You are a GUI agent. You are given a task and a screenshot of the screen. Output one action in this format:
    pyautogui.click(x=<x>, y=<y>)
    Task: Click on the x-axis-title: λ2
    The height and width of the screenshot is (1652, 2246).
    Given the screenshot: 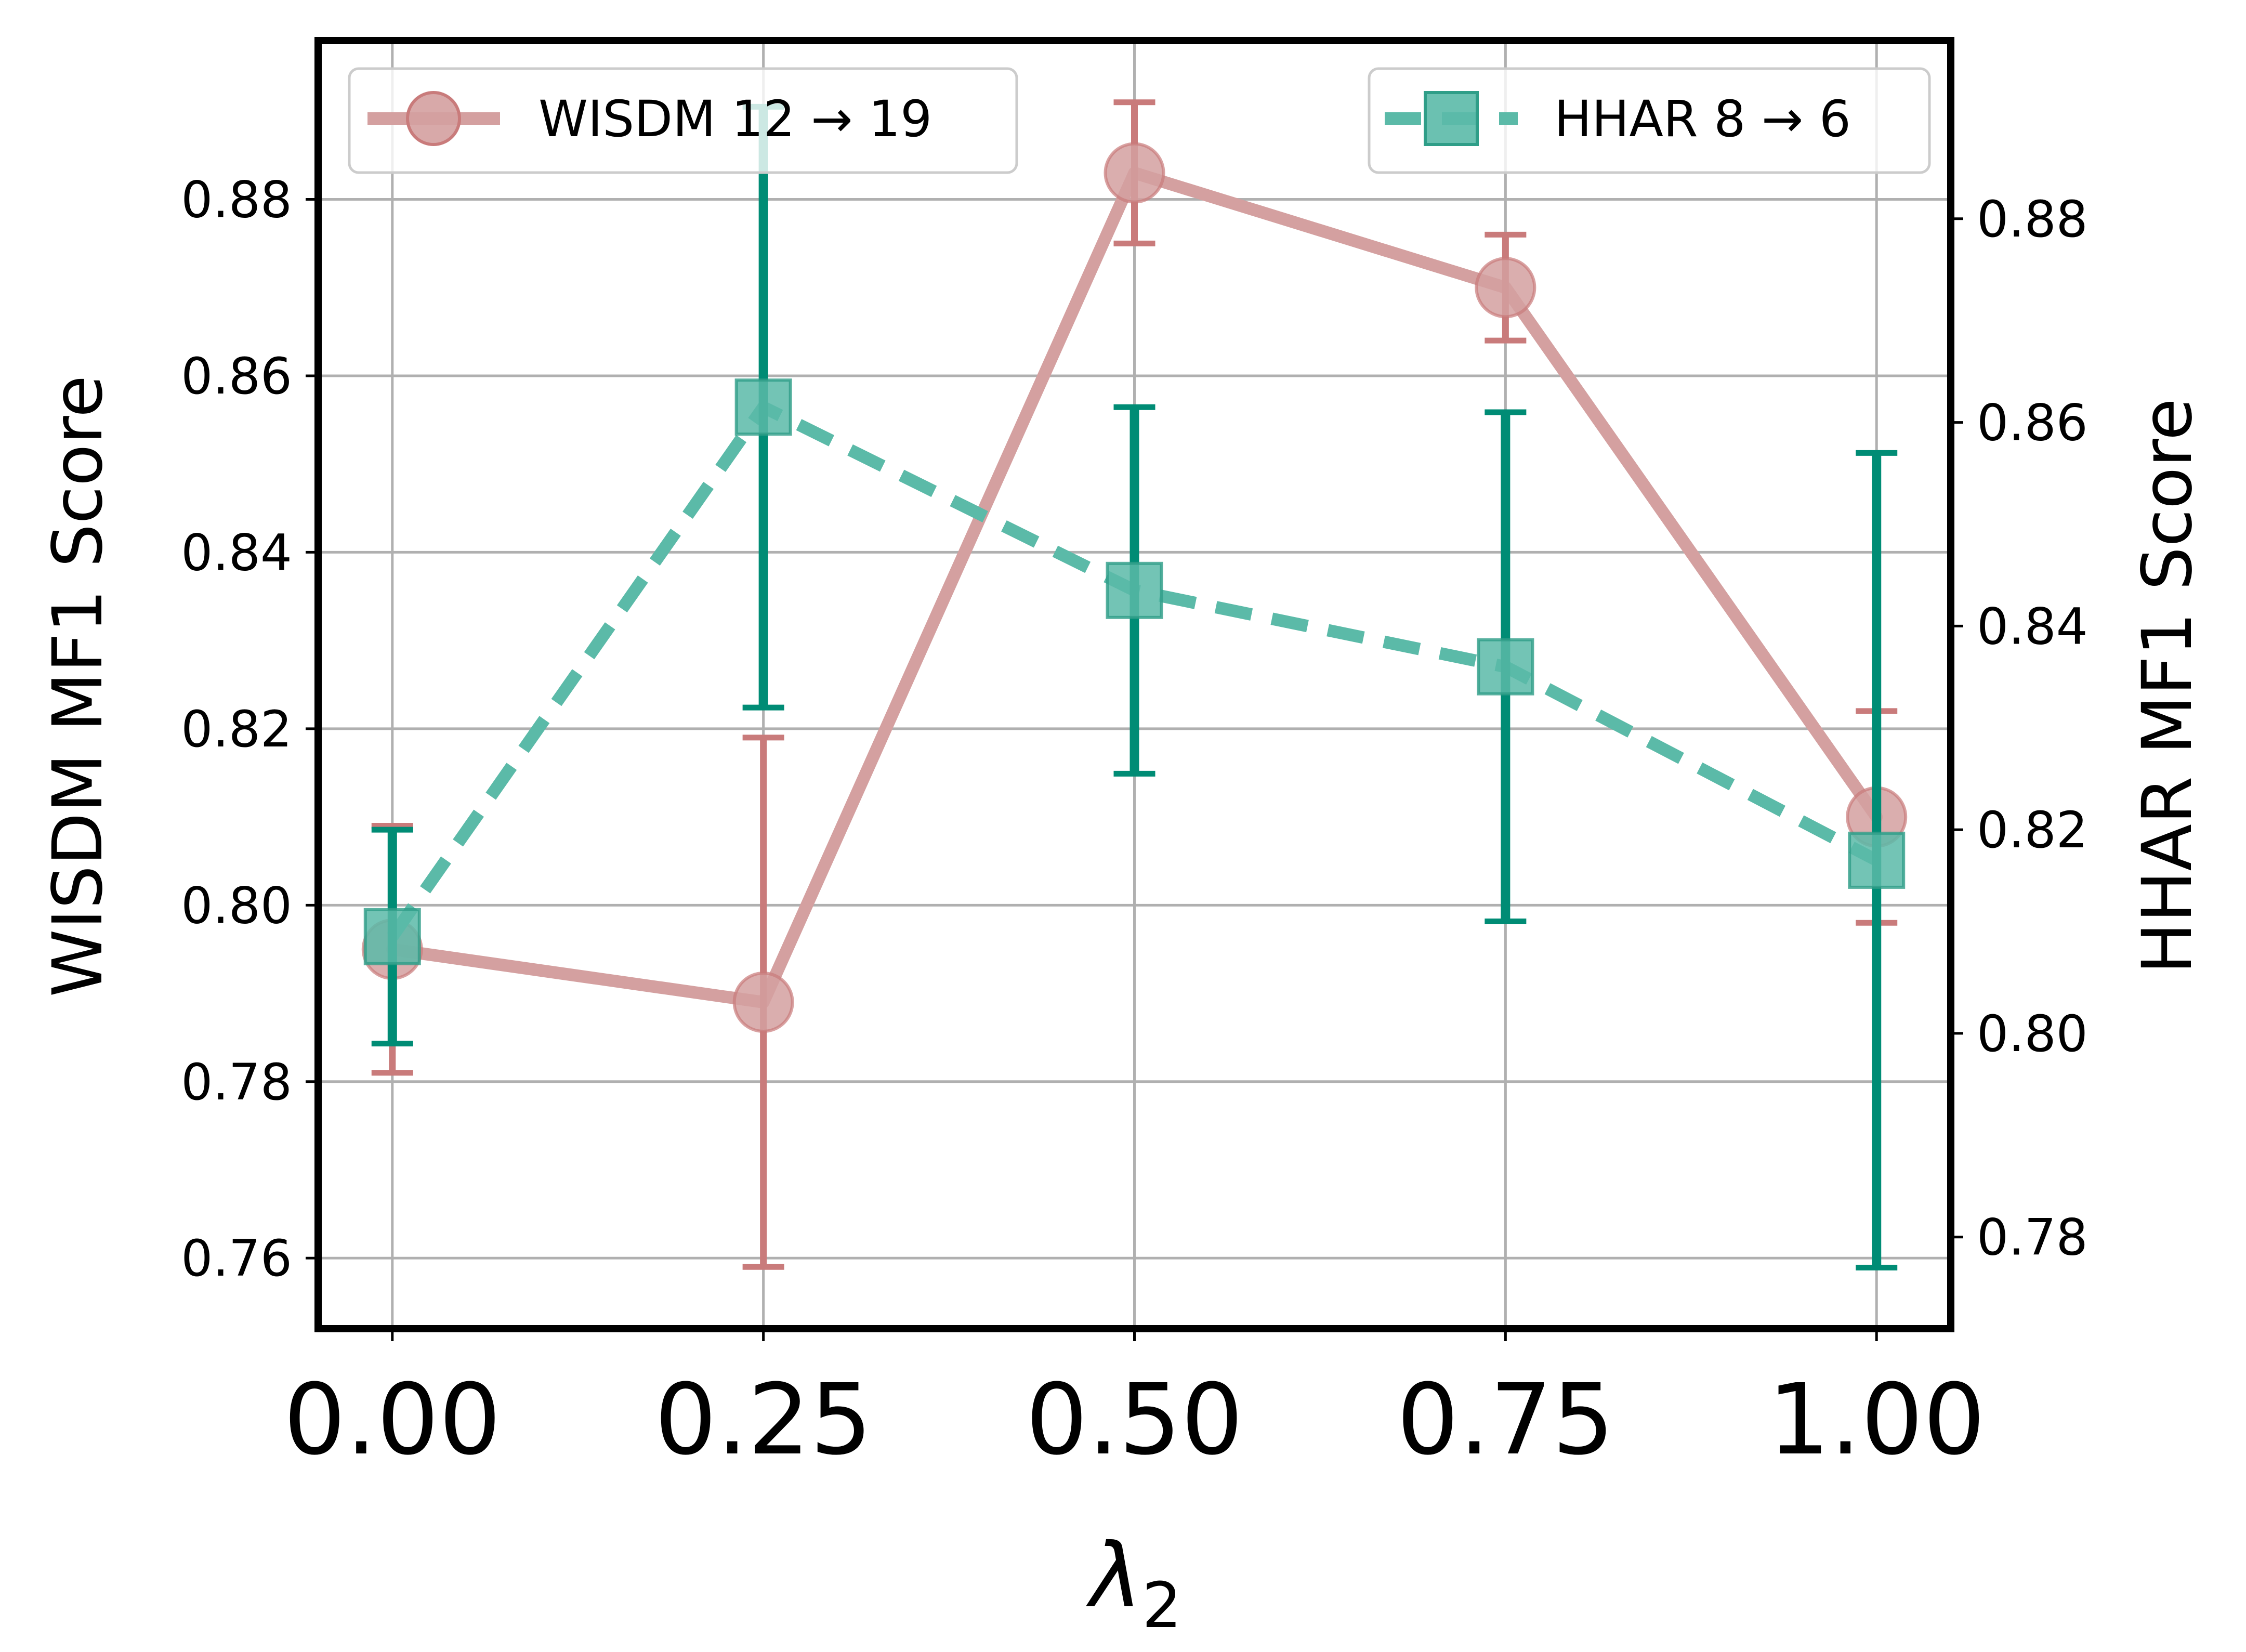 What is the action you would take?
    pyautogui.click(x=1134, y=1583)
    